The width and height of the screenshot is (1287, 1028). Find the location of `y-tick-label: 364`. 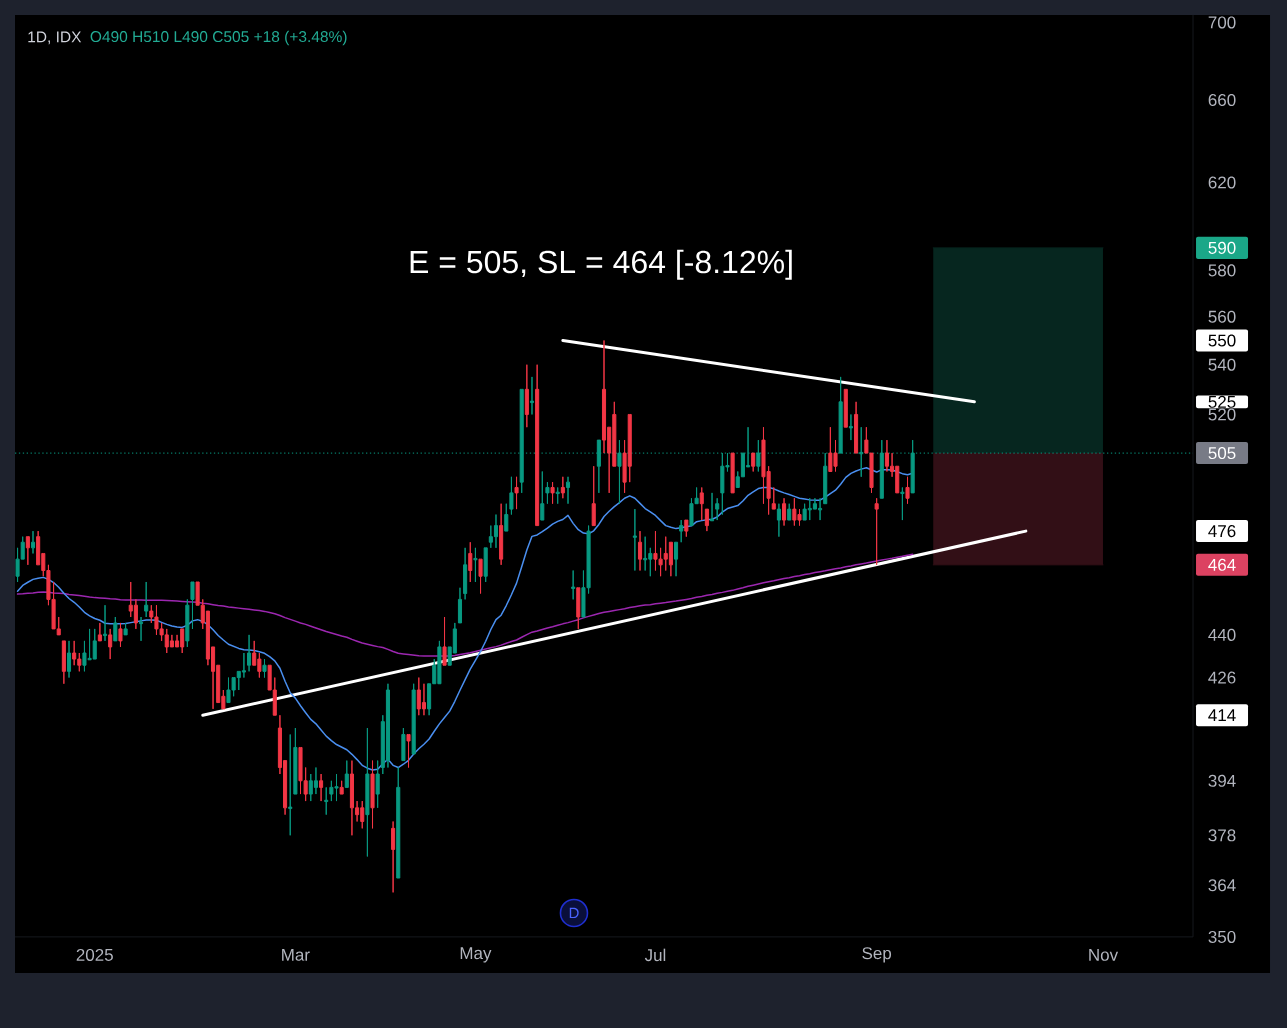

y-tick-label: 364 is located at coordinates (1222, 885).